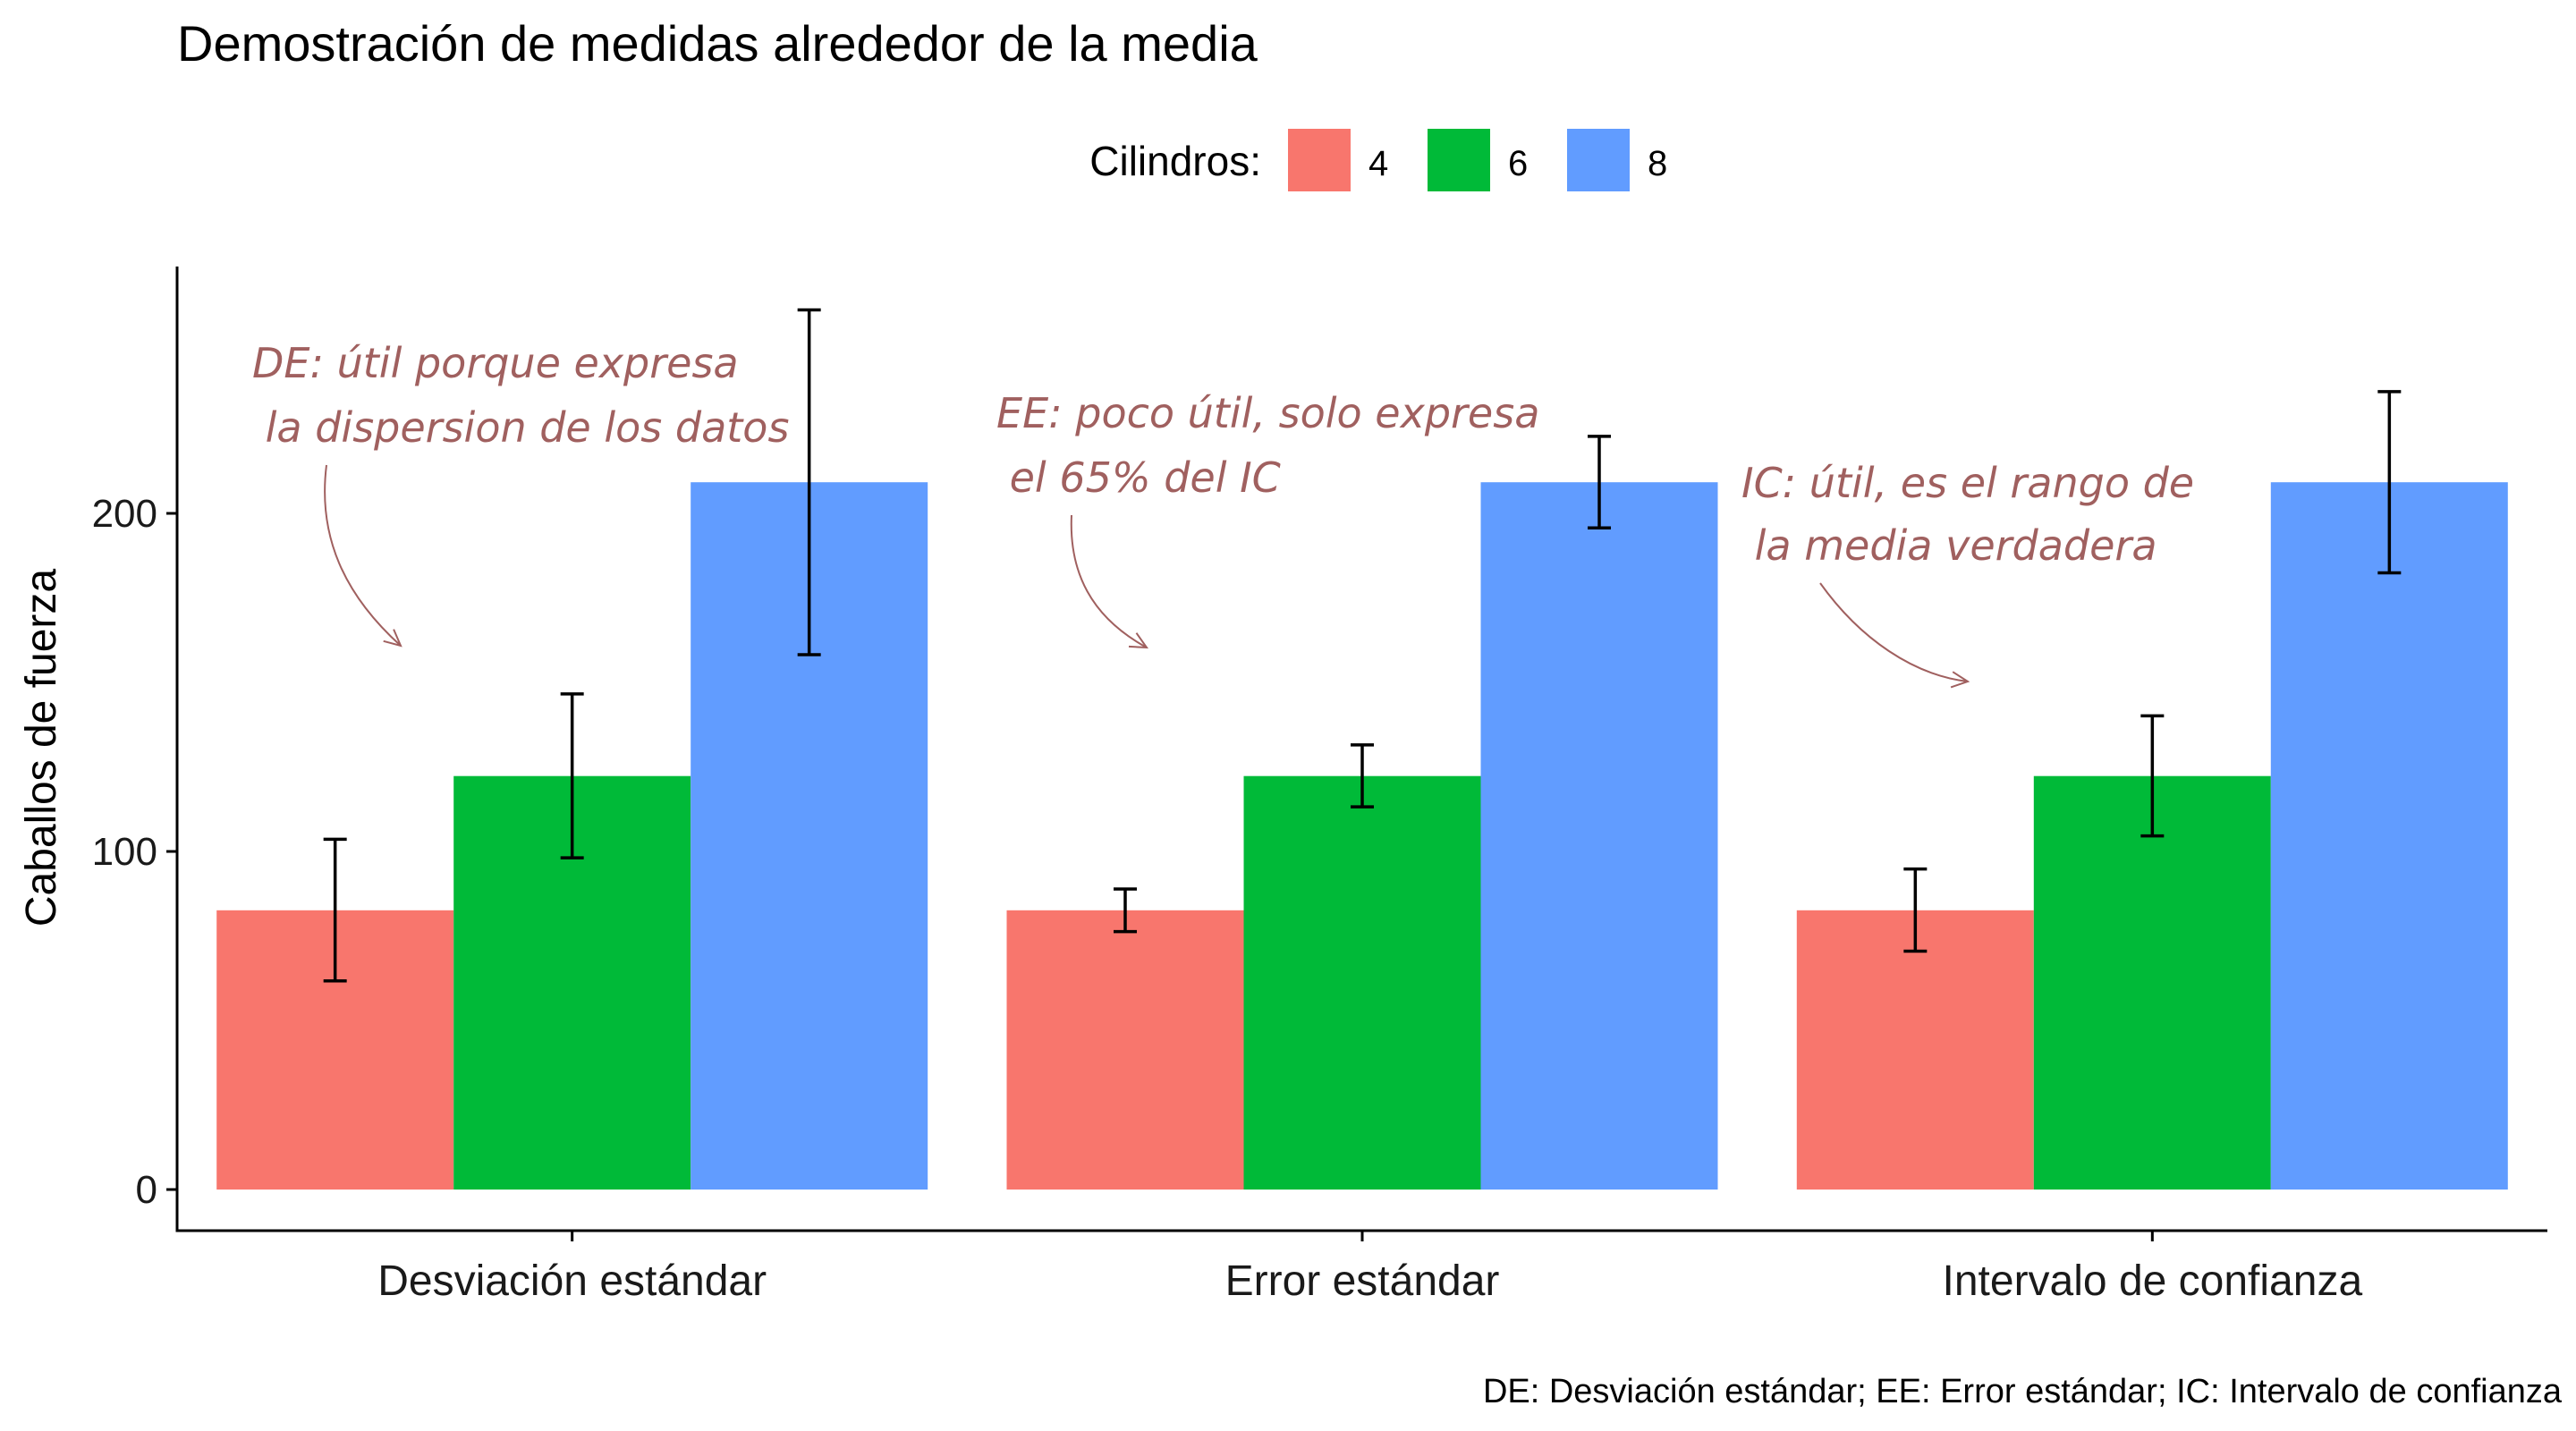 The height and width of the screenshot is (1431, 2576). I want to click on annotation-0-line-0: DE: útil porque expresa, so click(495, 363).